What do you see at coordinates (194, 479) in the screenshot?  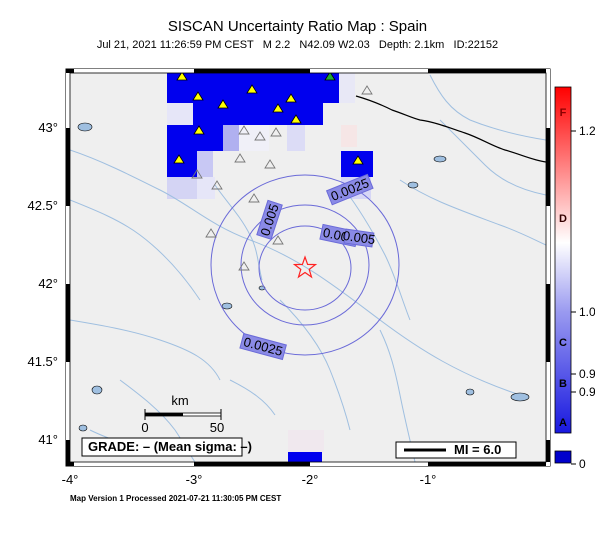 I see `x-tick-label: -3°` at bounding box center [194, 479].